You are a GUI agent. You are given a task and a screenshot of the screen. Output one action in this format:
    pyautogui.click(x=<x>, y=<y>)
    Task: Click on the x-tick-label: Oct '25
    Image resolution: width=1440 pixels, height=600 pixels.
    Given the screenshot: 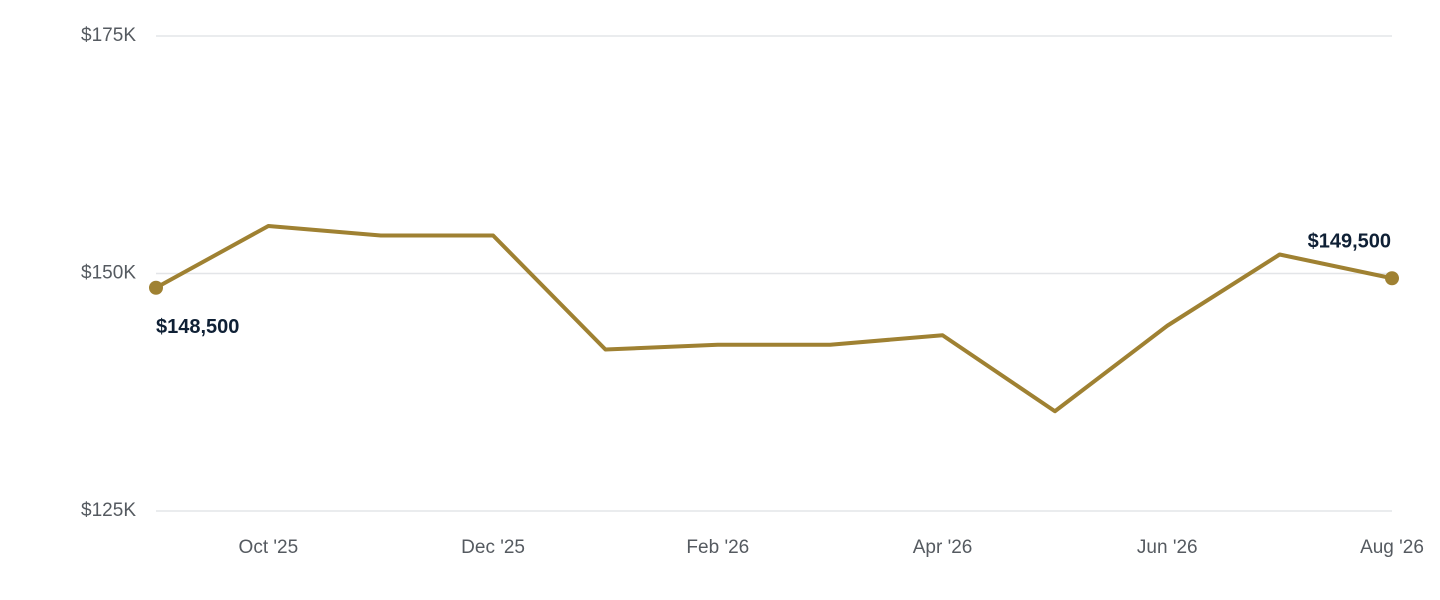 What is the action you would take?
    pyautogui.click(x=269, y=547)
    